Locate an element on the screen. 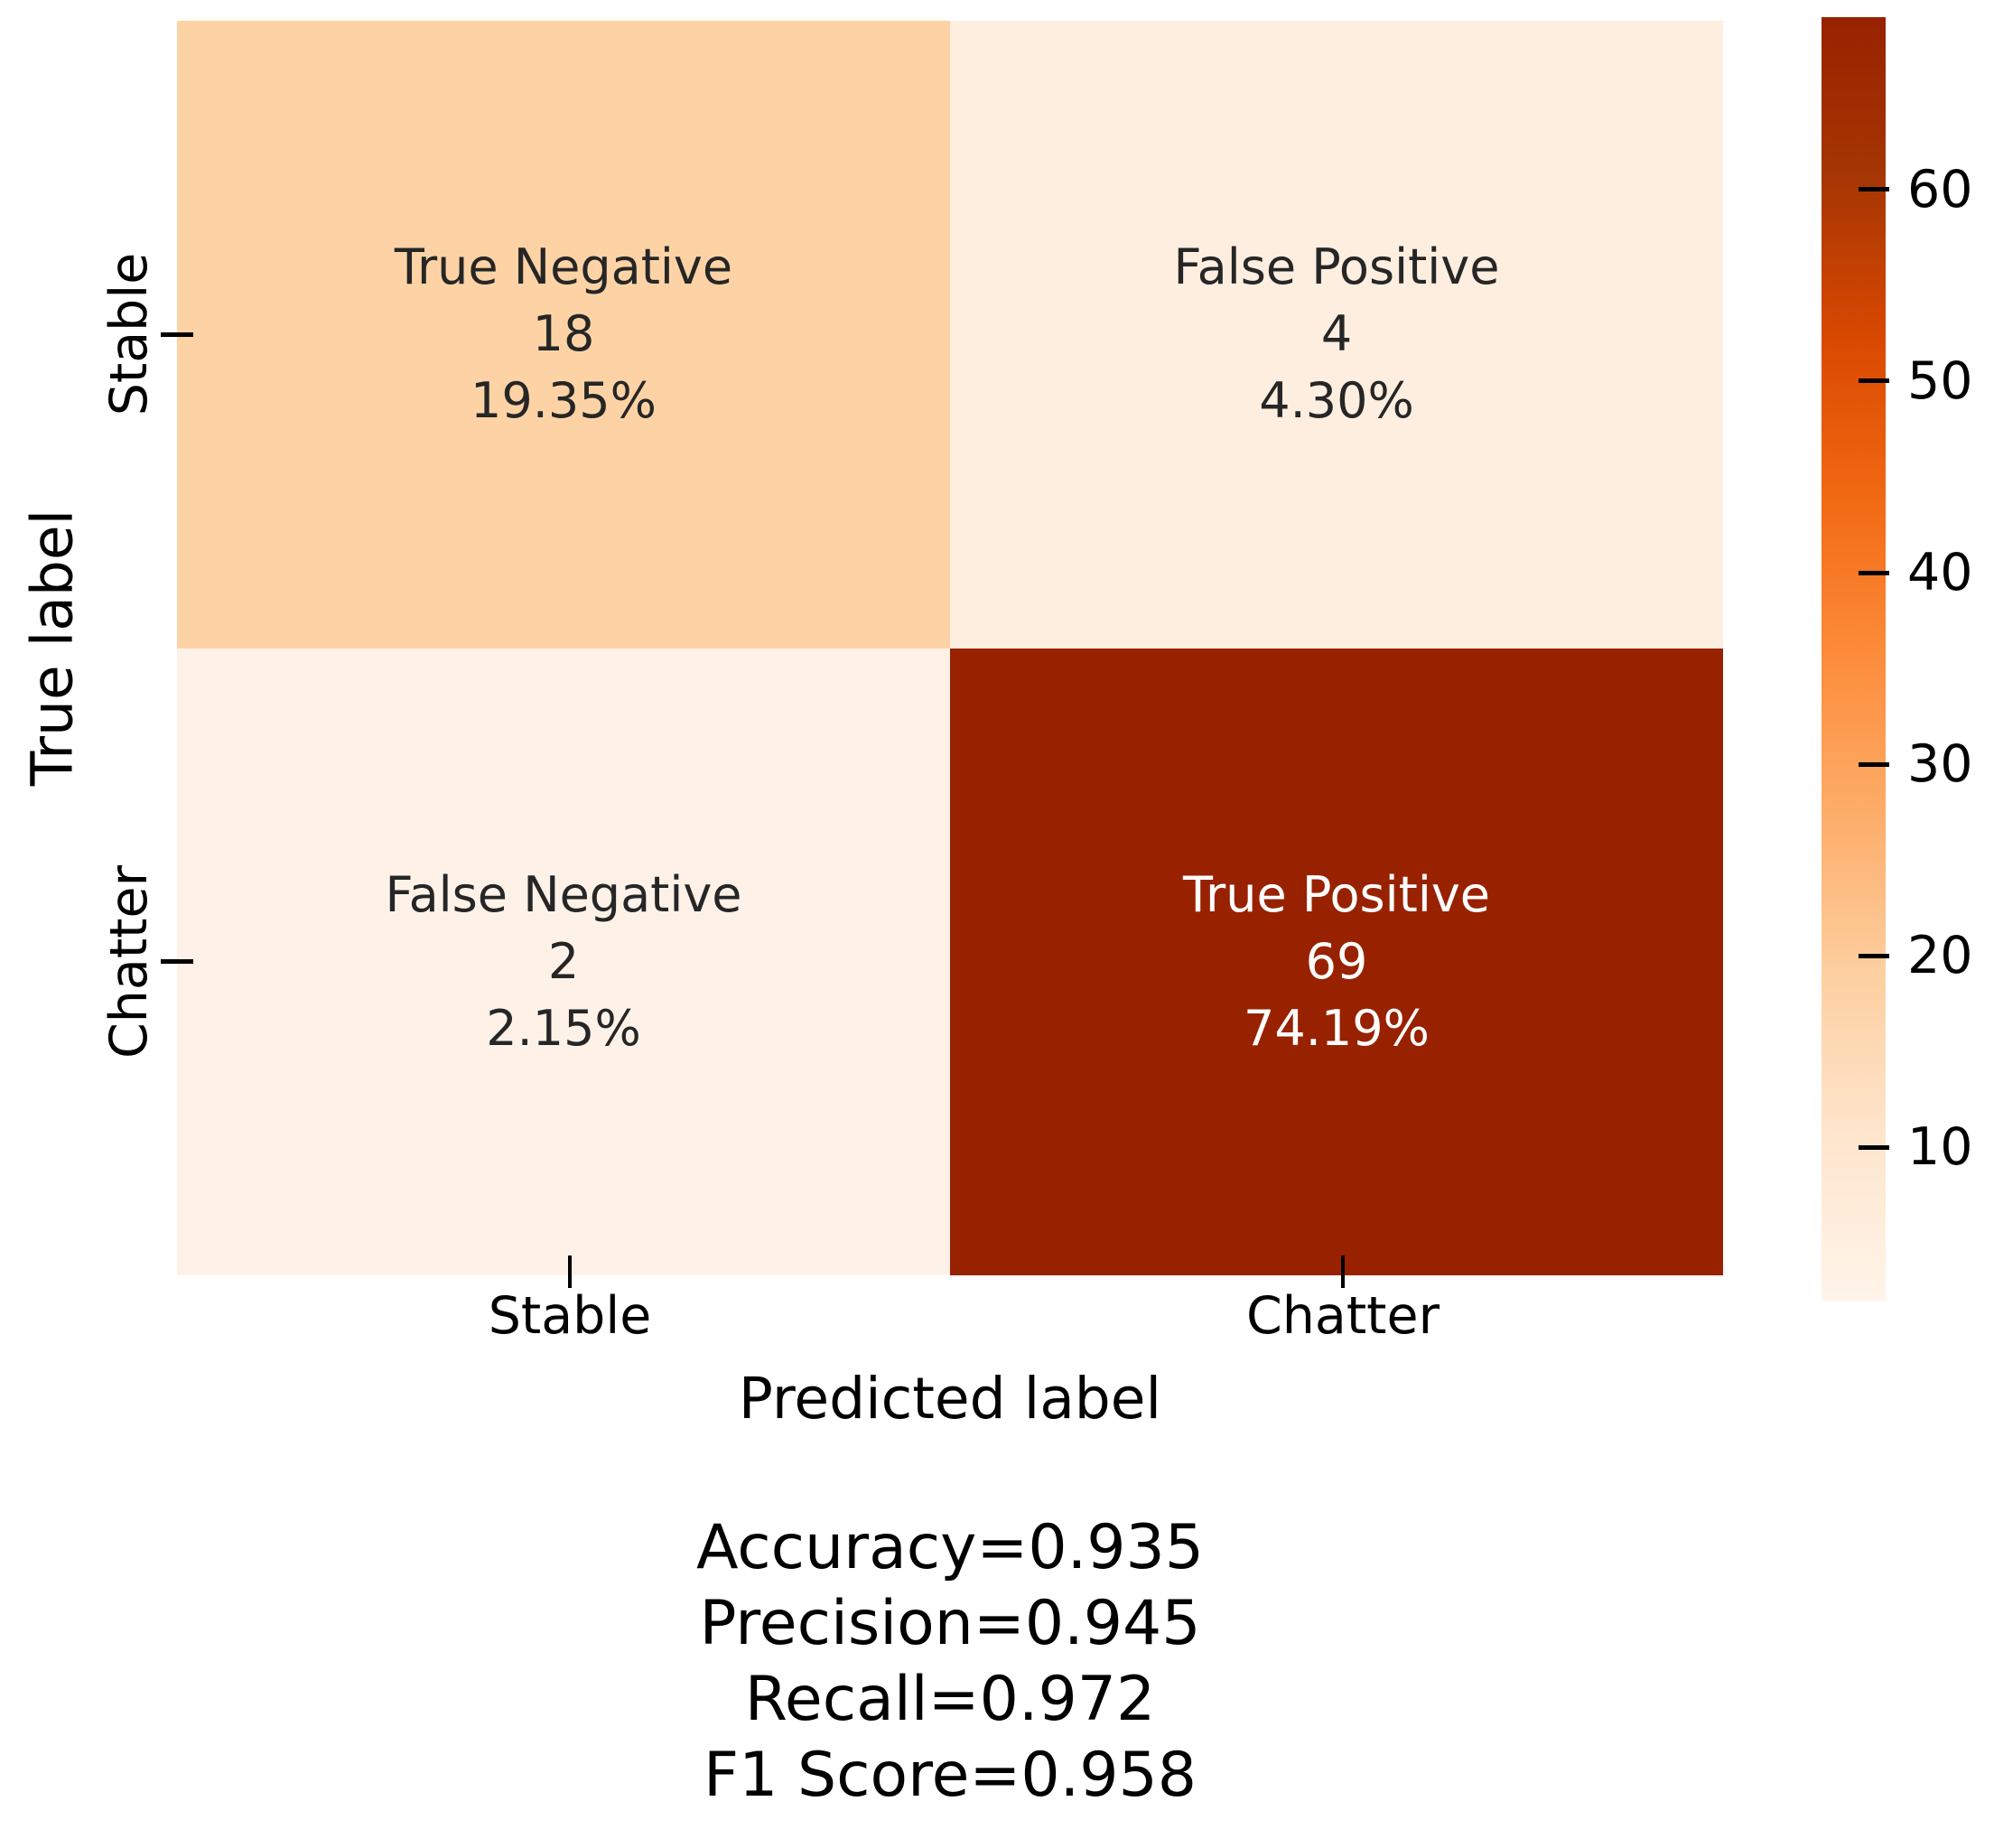 Image resolution: width=1994 pixels, height=1848 pixels. cell-label: False Negative is located at coordinates (563, 894).